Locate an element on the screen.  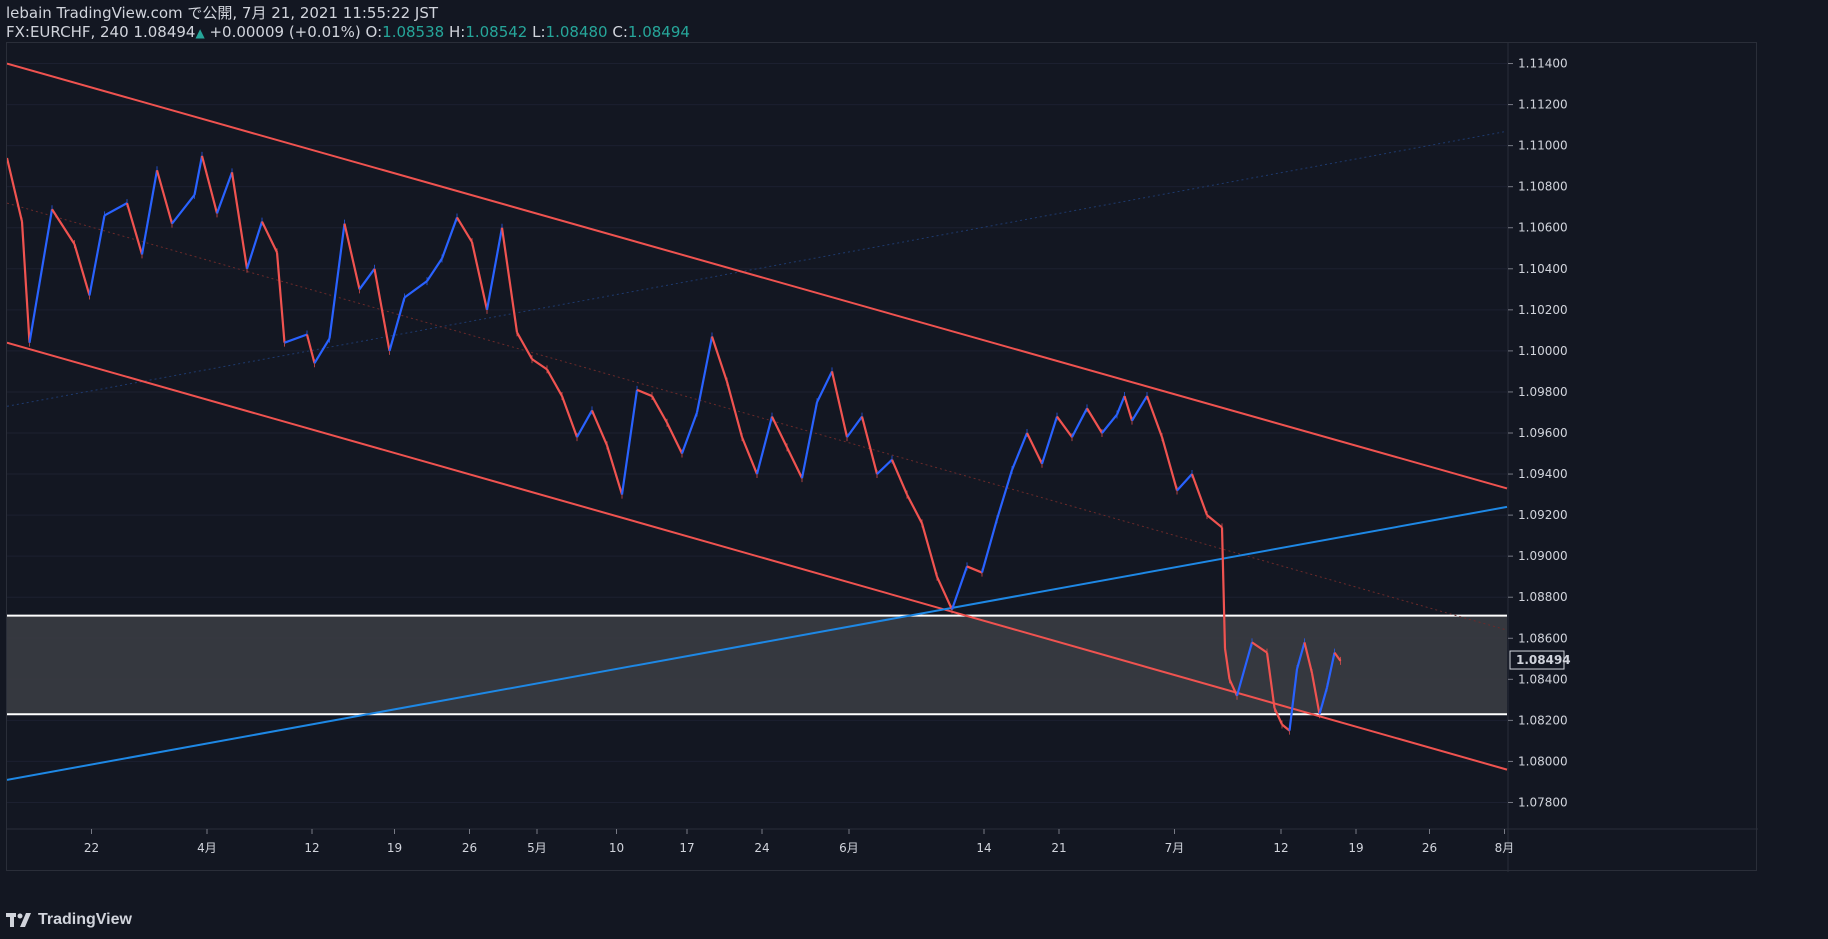
price-tick-label: 1.09400 is located at coordinates (1543, 474).